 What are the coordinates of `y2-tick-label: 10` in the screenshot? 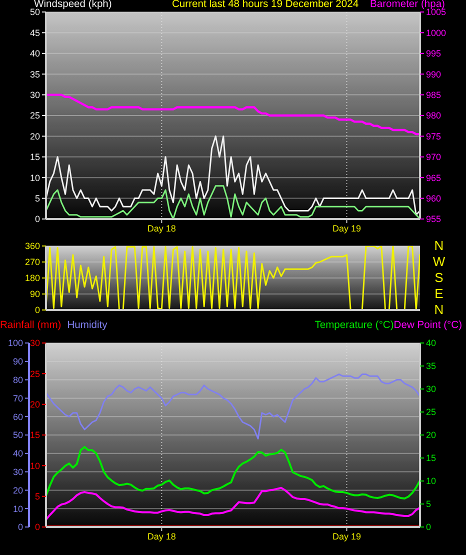 It's located at (431, 481).